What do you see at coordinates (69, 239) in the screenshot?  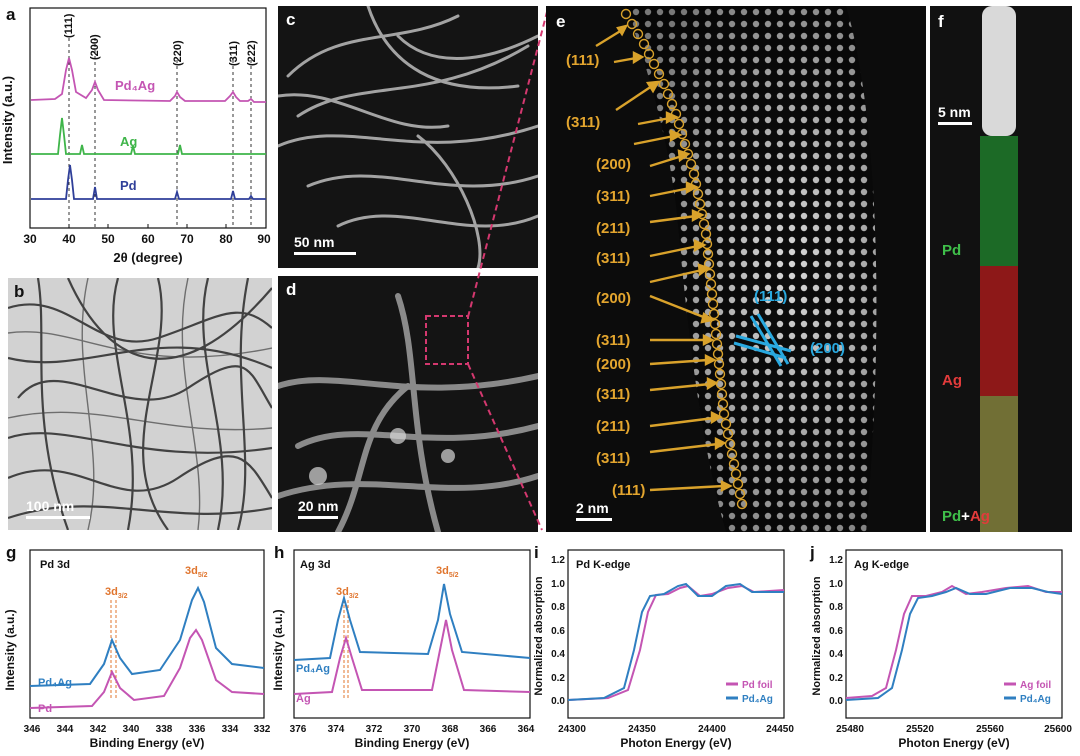 I see `xrd-xtick: 40` at bounding box center [69, 239].